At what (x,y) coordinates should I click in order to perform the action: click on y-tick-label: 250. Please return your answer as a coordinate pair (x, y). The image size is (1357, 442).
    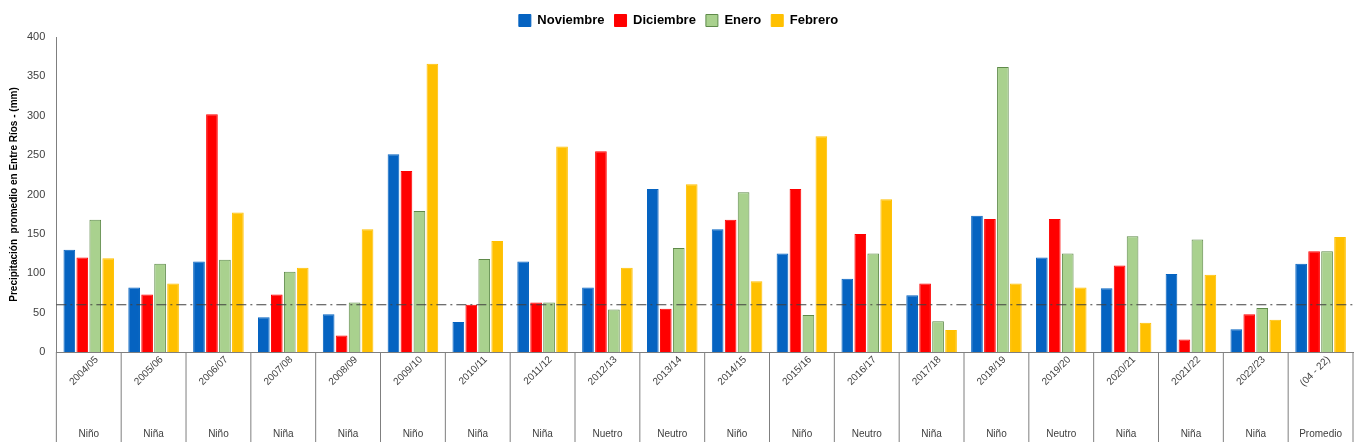
    Looking at the image, I should click on (36, 154).